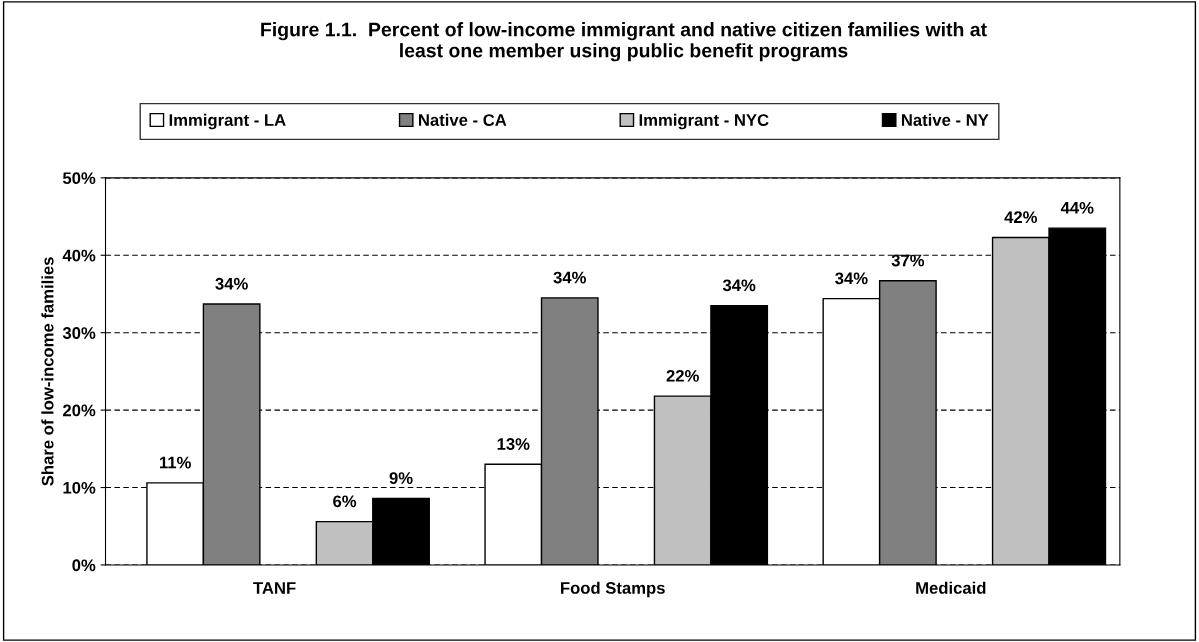  Describe the element at coordinates (704, 121) in the screenshot. I see `legend-label: Immigrant - NYC` at that location.